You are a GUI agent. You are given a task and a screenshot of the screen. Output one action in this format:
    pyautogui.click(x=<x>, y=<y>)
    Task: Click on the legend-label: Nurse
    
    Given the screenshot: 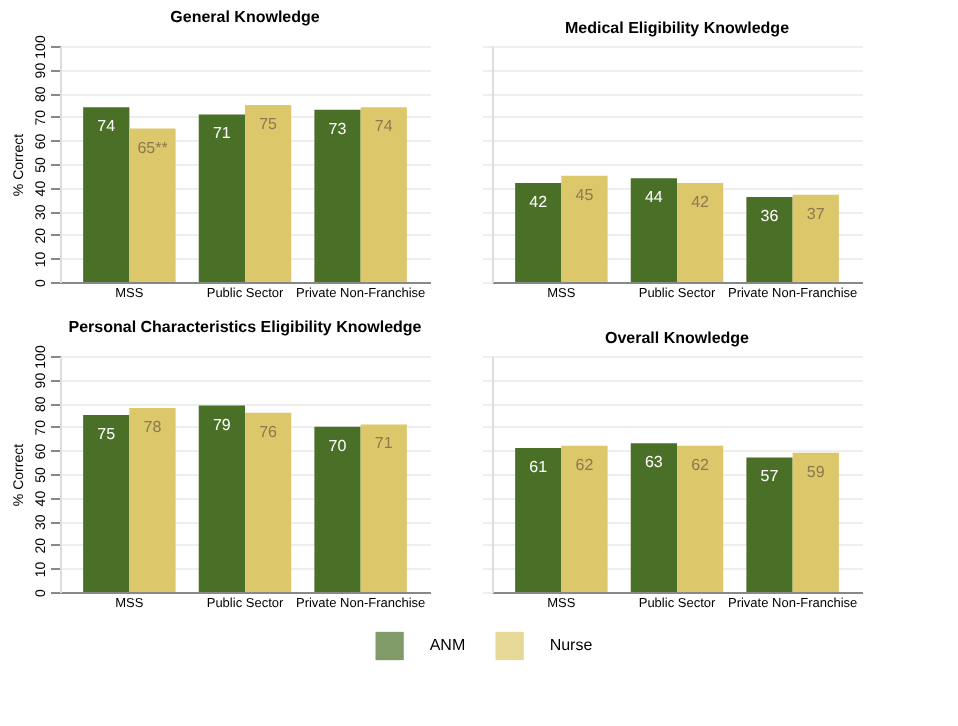 What is the action you would take?
    pyautogui.click(x=571, y=645)
    